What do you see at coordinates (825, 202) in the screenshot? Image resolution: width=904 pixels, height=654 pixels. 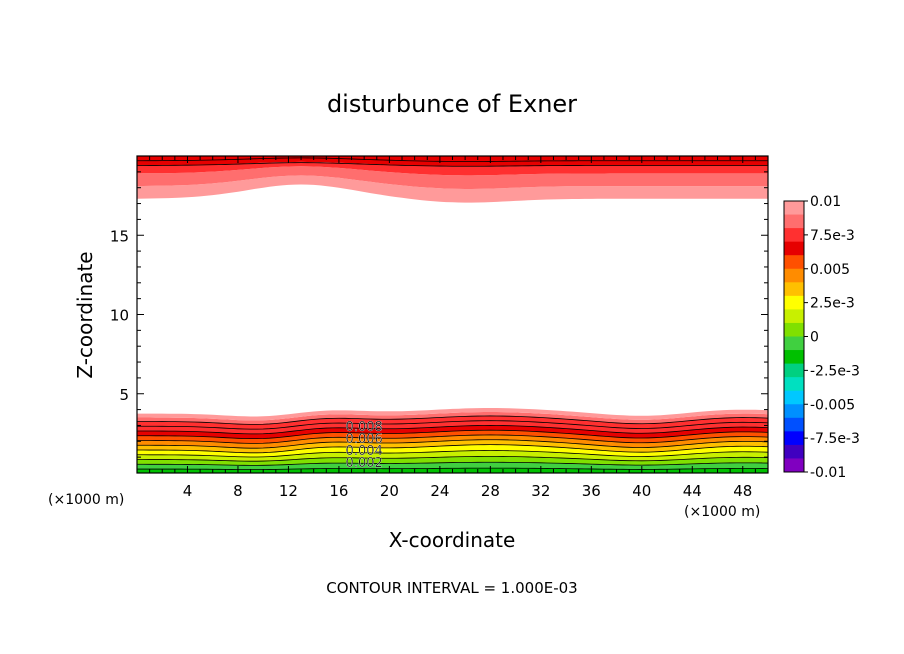 I see `colorbar-label: 0.01` at bounding box center [825, 202].